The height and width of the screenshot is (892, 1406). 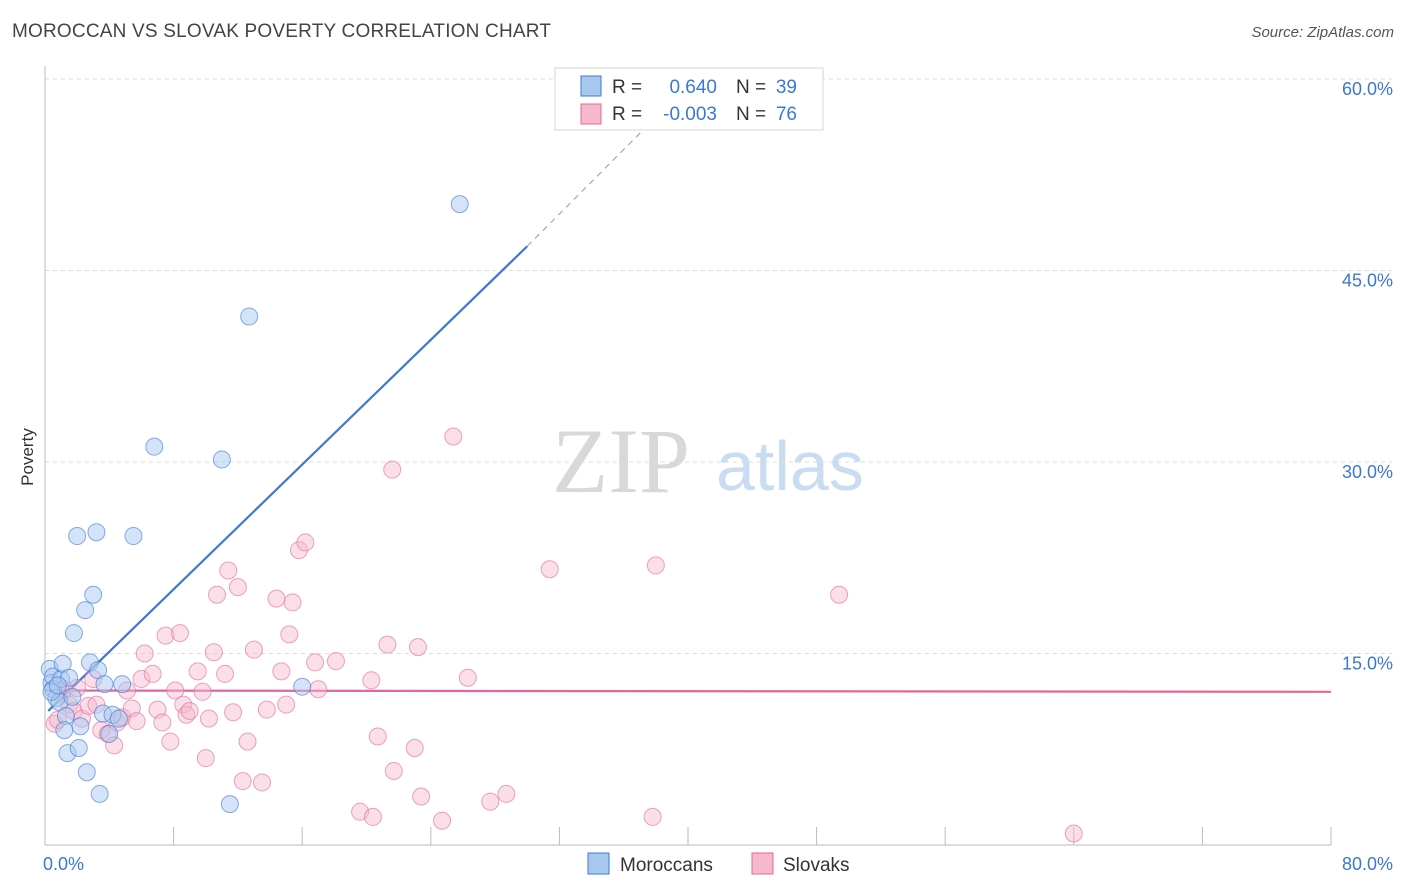 I want to click on trend-solid-slovaks, so click(x=688, y=691).